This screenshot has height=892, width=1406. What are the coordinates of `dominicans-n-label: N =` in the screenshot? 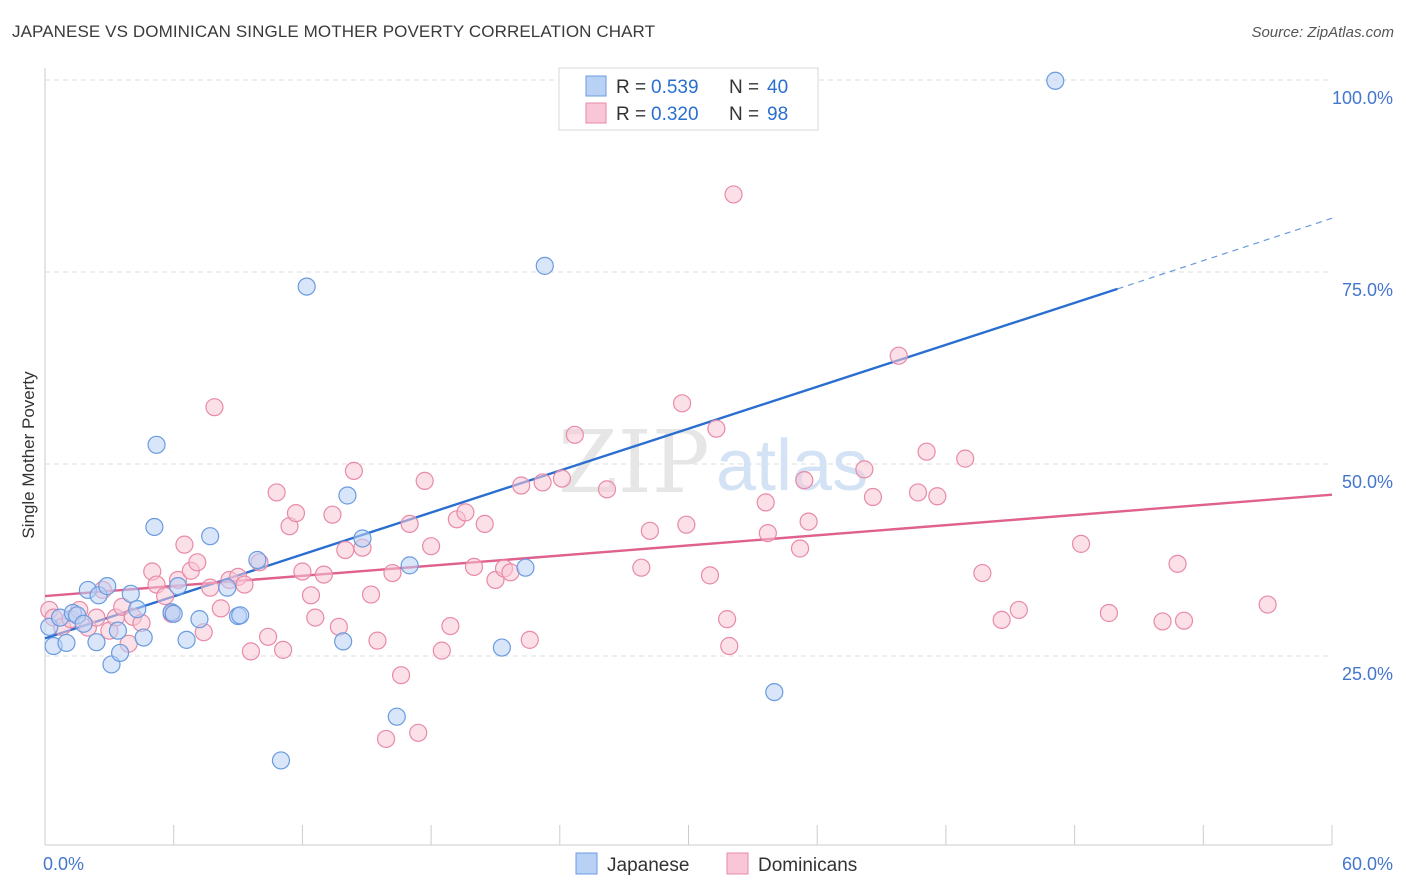 It's located at (744, 114).